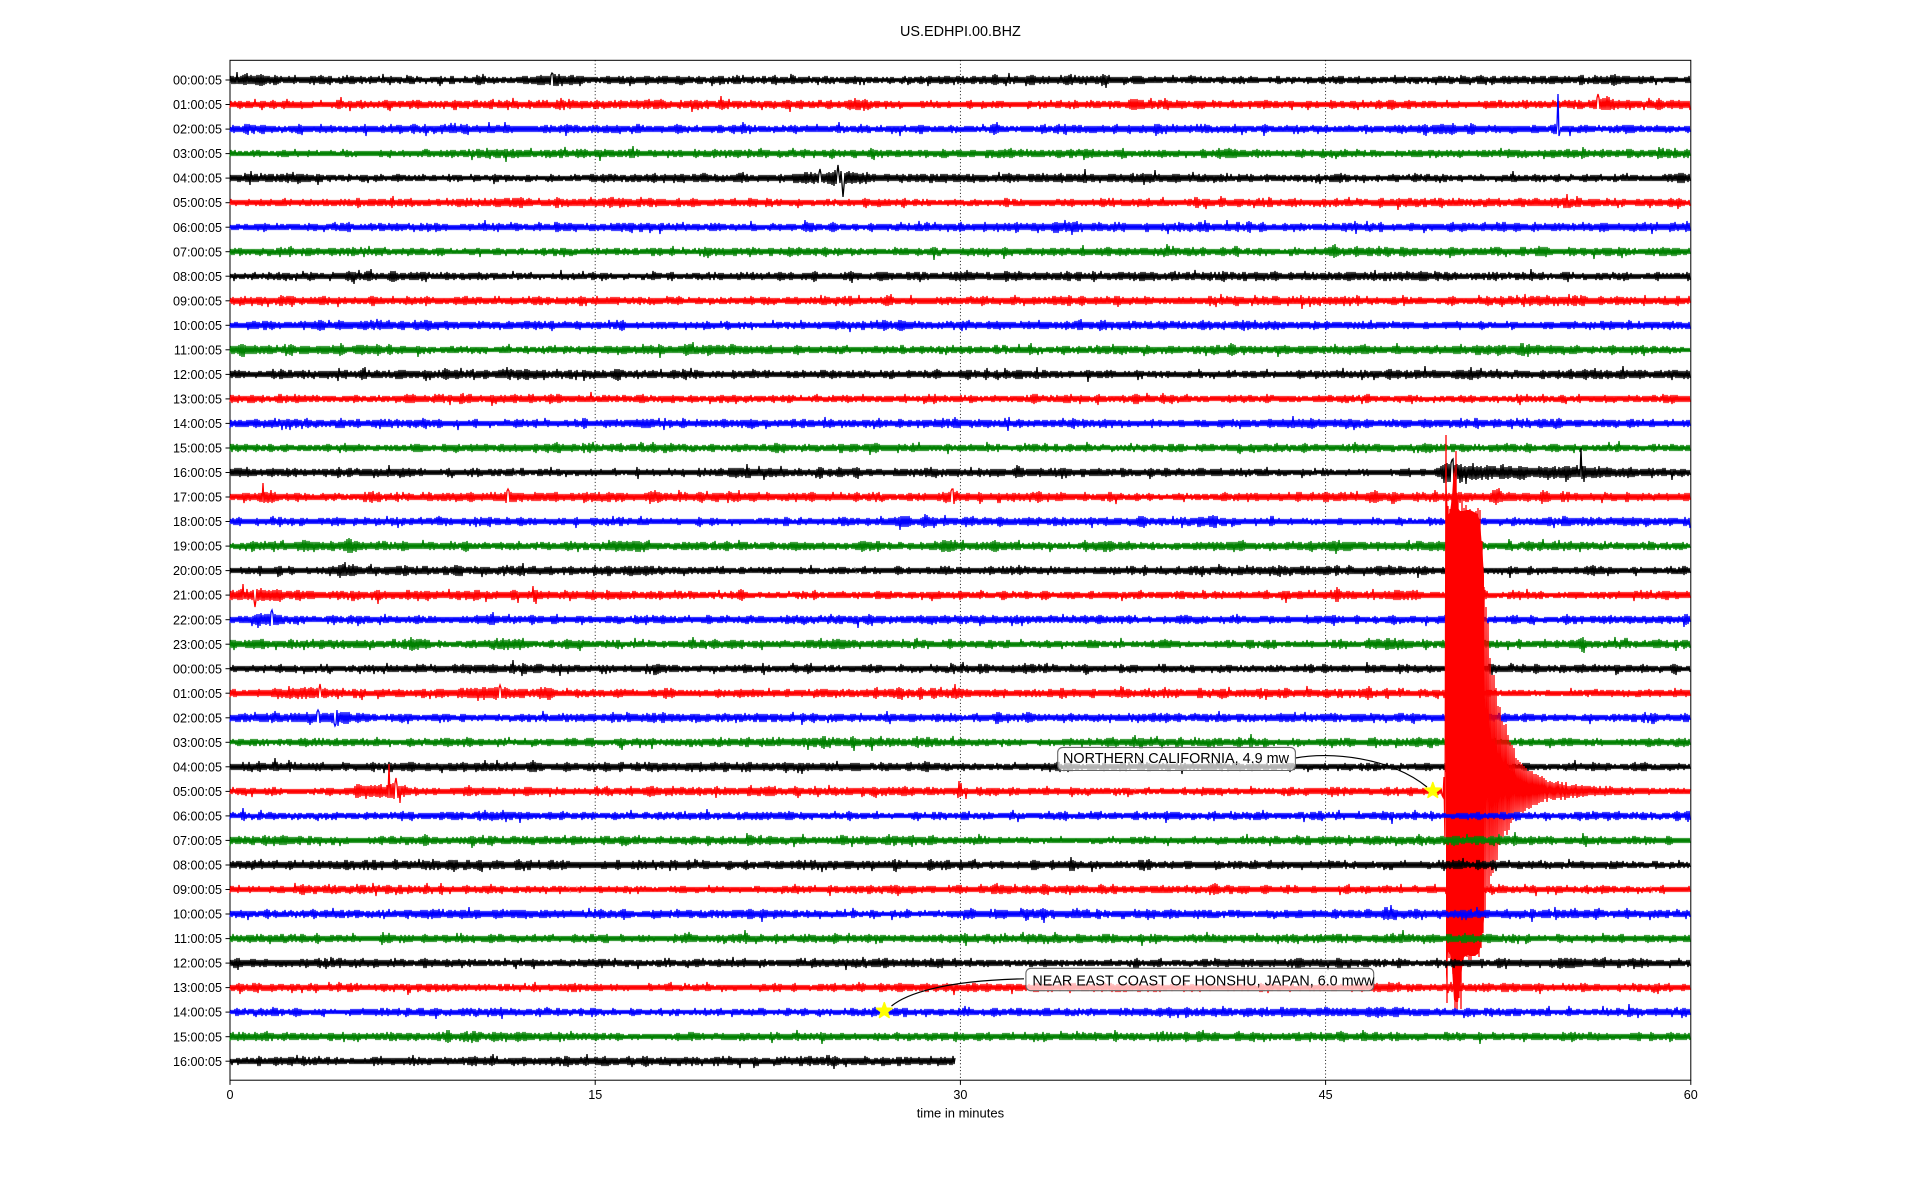 This screenshot has width=1920, height=1200. Describe the element at coordinates (197, 571) in the screenshot. I see `svg-text: 20:00:05` at that location.